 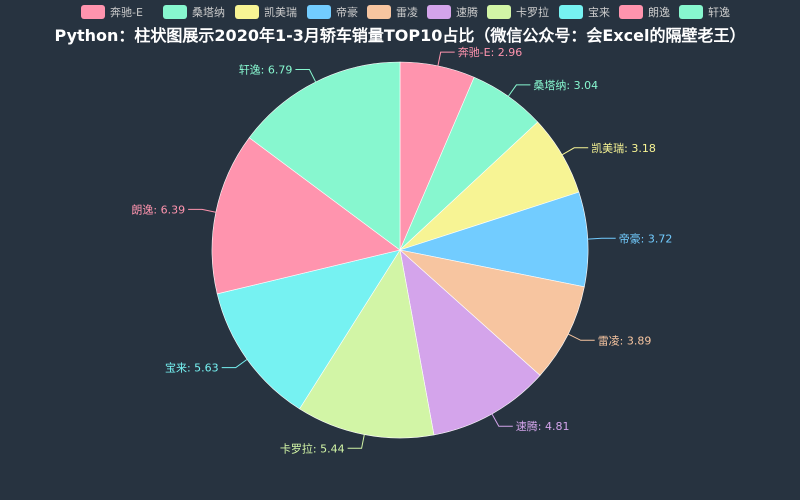 What do you see at coordinates (490, 52) in the screenshot?
I see `slice-label: 奔驰-E: 2.96` at bounding box center [490, 52].